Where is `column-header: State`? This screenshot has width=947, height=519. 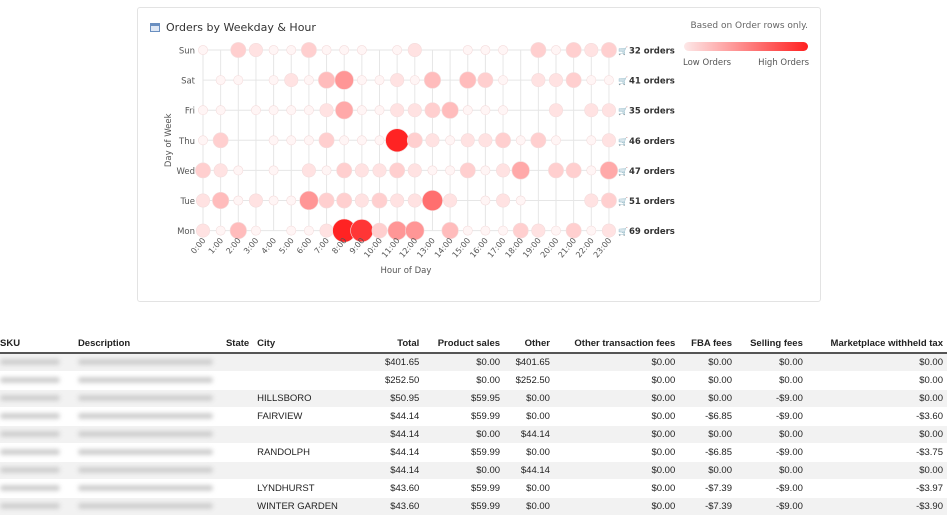
column-header: State is located at coordinates (218, 344).